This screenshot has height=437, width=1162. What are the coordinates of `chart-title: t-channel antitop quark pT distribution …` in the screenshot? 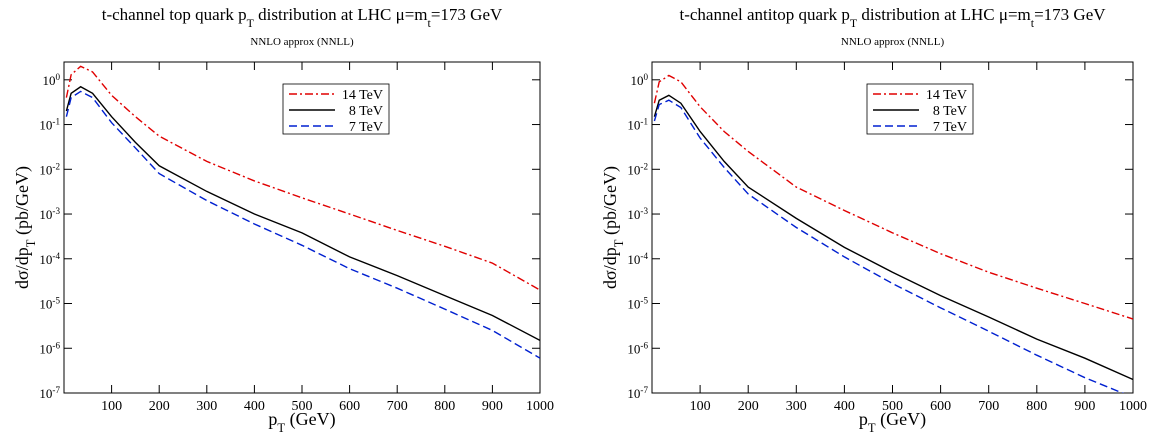 It's located at (892, 17).